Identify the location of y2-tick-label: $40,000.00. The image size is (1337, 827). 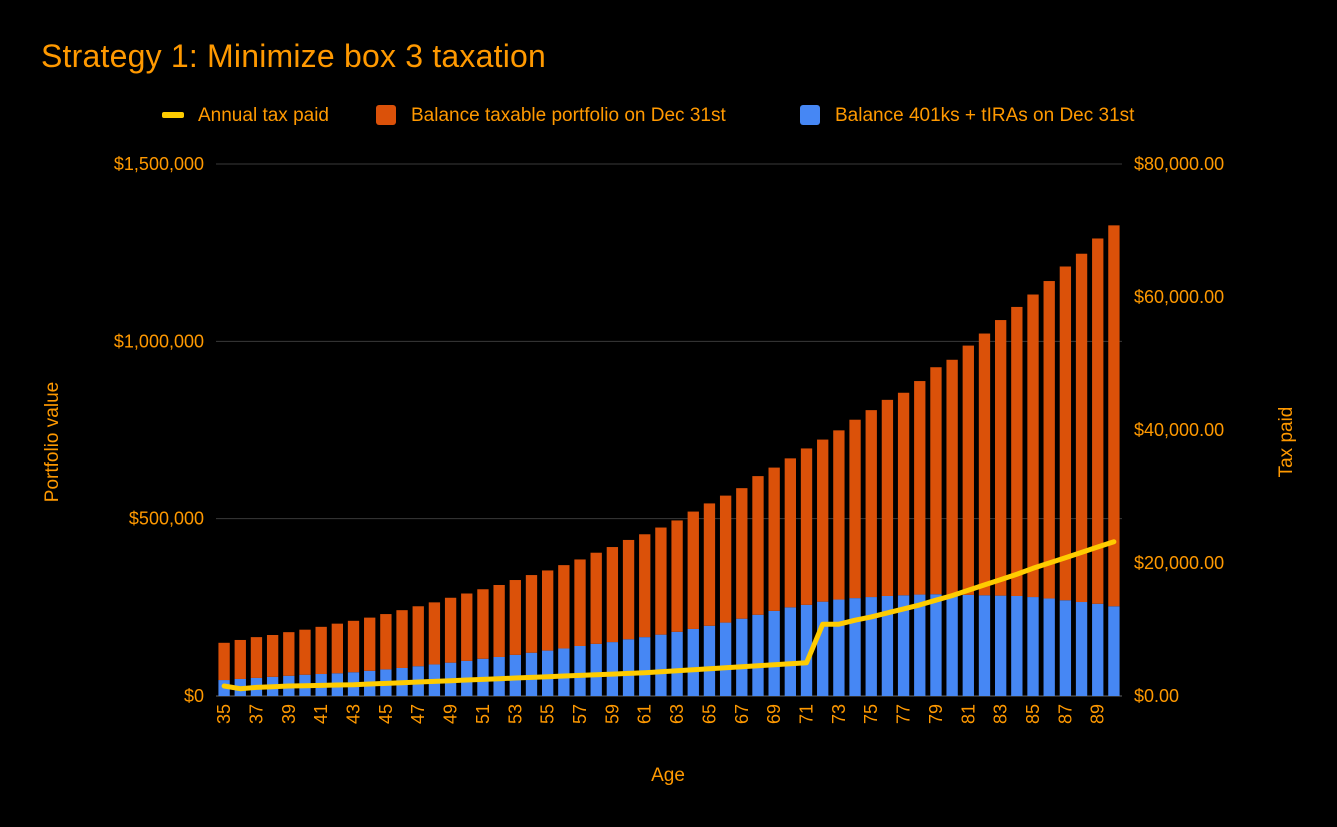
(1179, 430).